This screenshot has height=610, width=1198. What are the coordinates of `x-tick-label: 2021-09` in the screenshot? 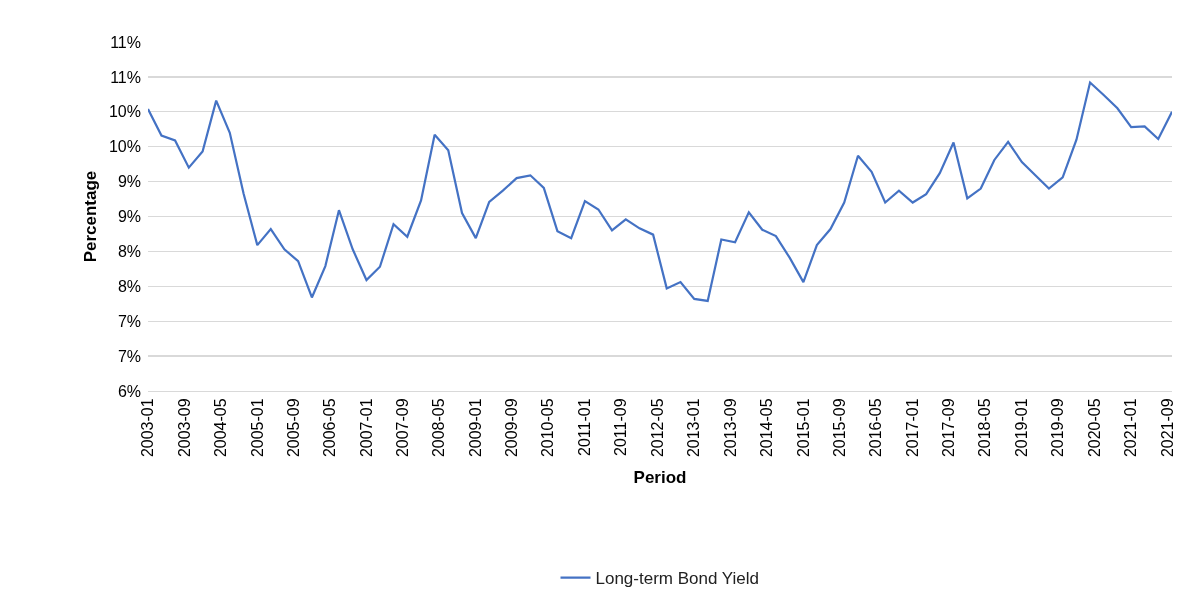 It's located at (1167, 428).